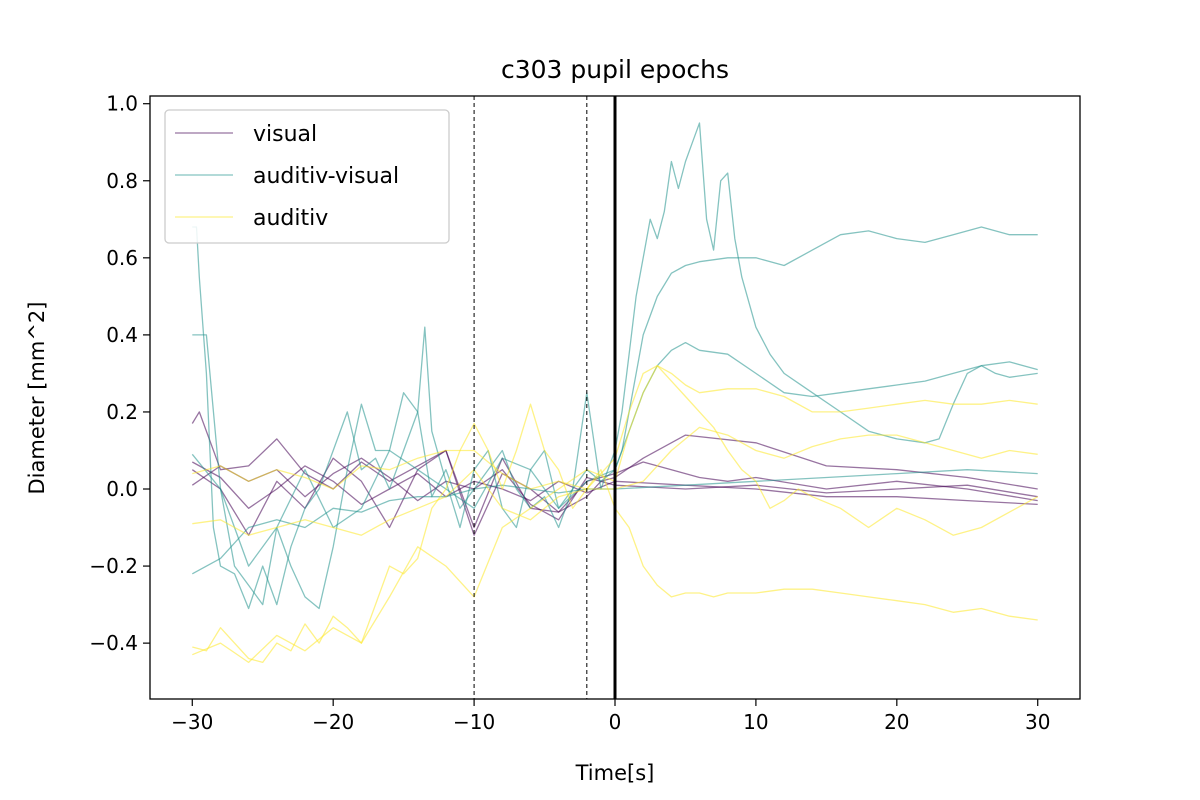  Describe the element at coordinates (333, 722) in the screenshot. I see `x-tick-label: −20` at that location.